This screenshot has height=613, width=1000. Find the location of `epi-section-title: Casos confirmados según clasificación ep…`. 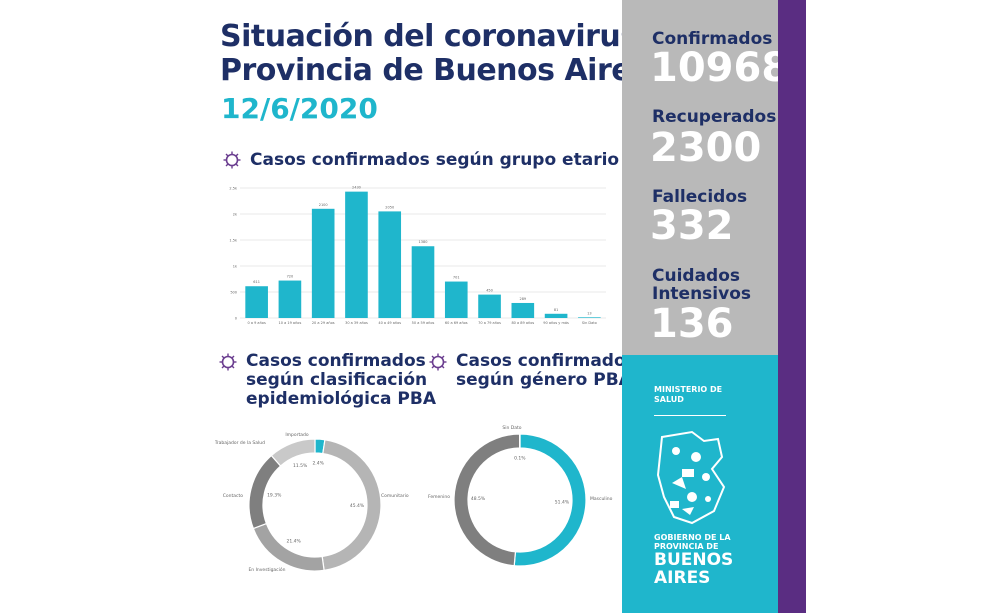

epi-section-title: Casos confirmados según clasificación ep… is located at coordinates (341, 380).